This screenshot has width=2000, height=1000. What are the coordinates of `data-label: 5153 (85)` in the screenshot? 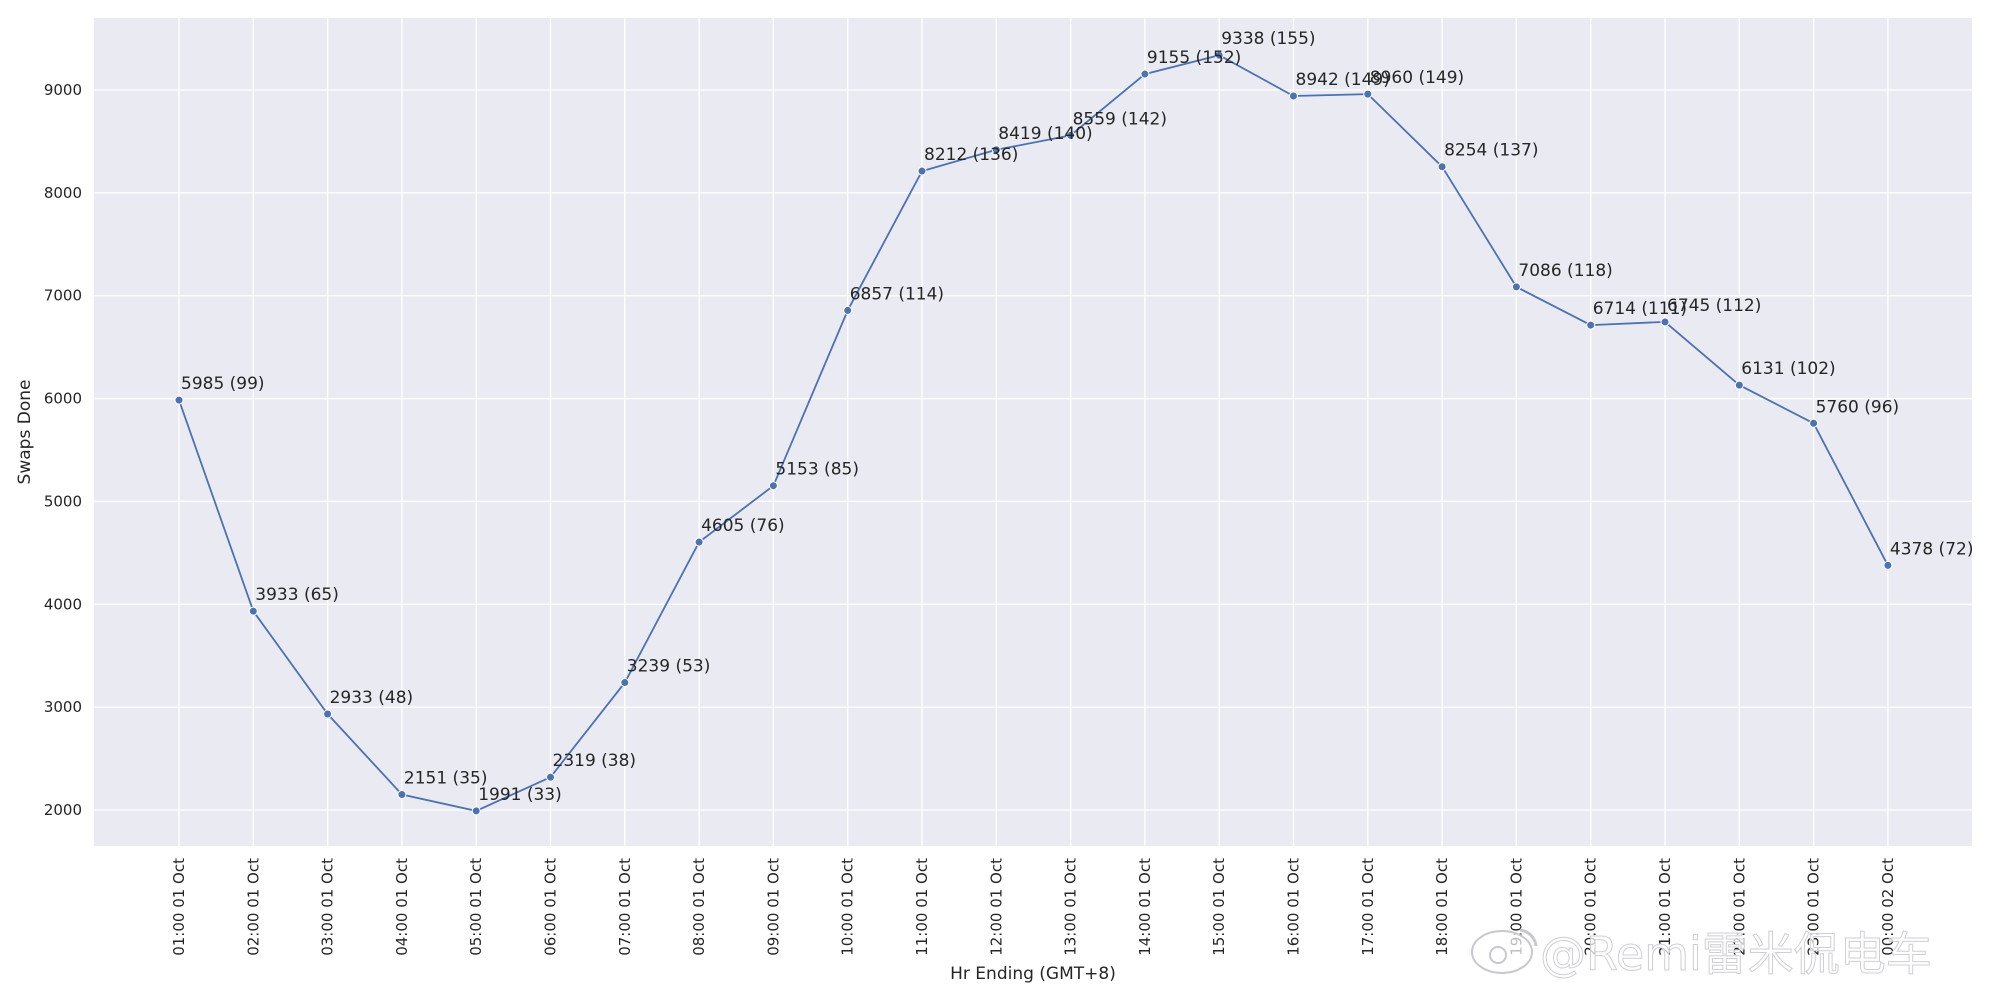 It's located at (817, 470).